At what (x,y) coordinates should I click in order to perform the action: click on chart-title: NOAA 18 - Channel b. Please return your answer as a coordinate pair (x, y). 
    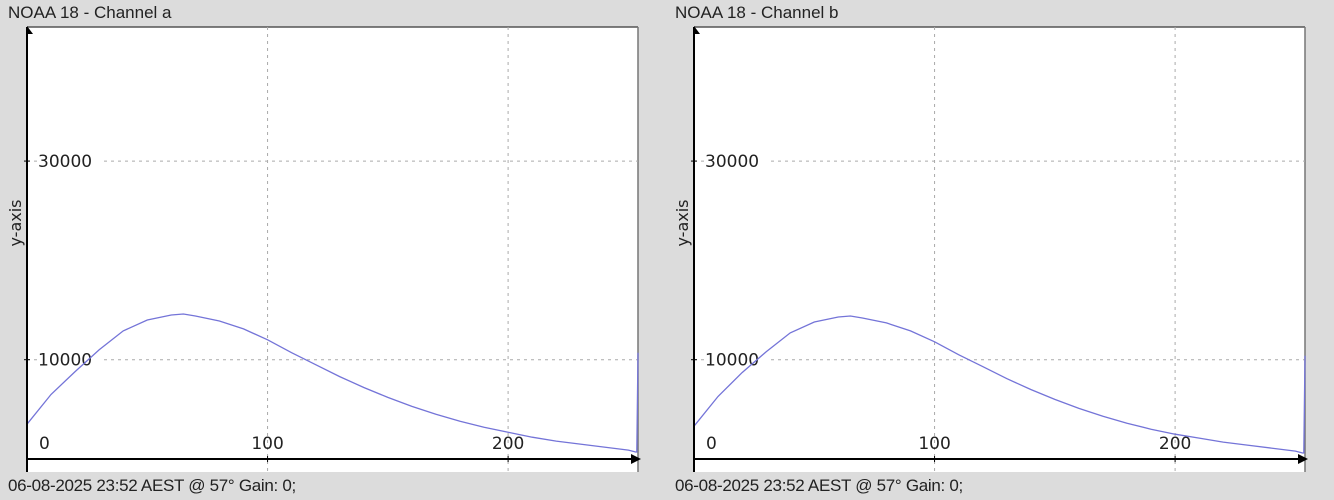
    Looking at the image, I should click on (757, 12).